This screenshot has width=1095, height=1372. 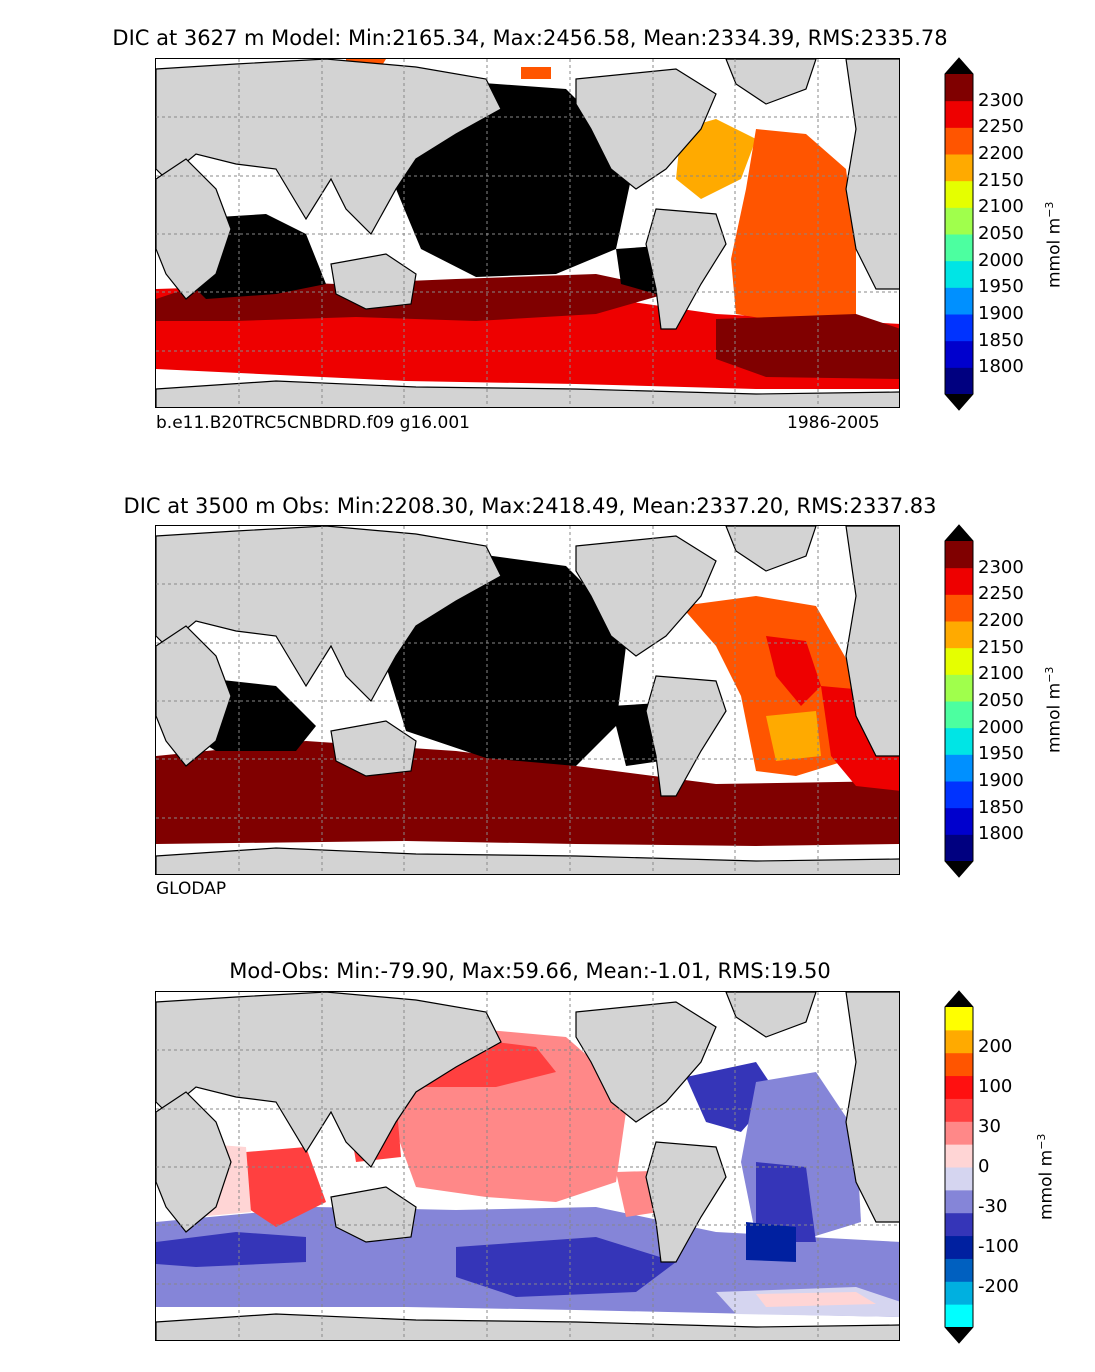 What do you see at coordinates (771, 82) in the screenshot?
I see `model-land-greenland` at bounding box center [771, 82].